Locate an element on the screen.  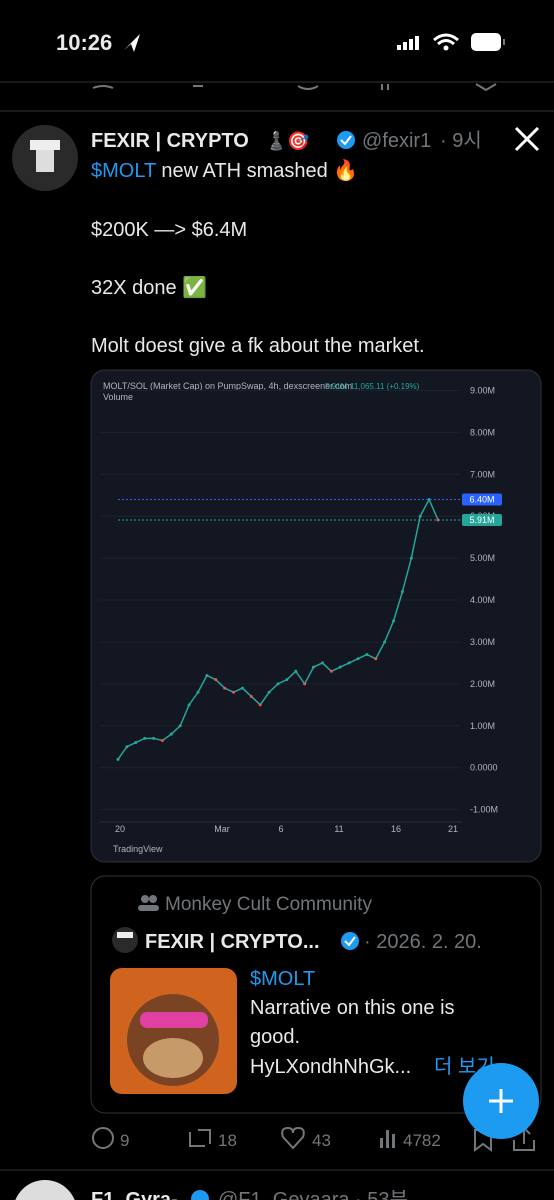
x-logo is located at coordinates (527, 139).